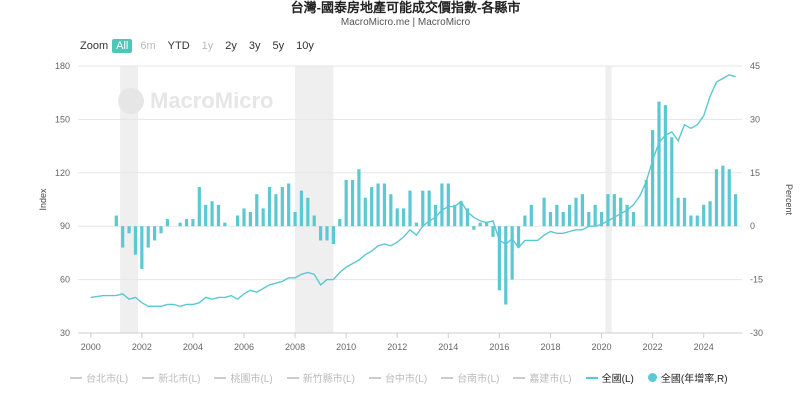  I want to click on macromicro-logo-icon, so click(131, 101).